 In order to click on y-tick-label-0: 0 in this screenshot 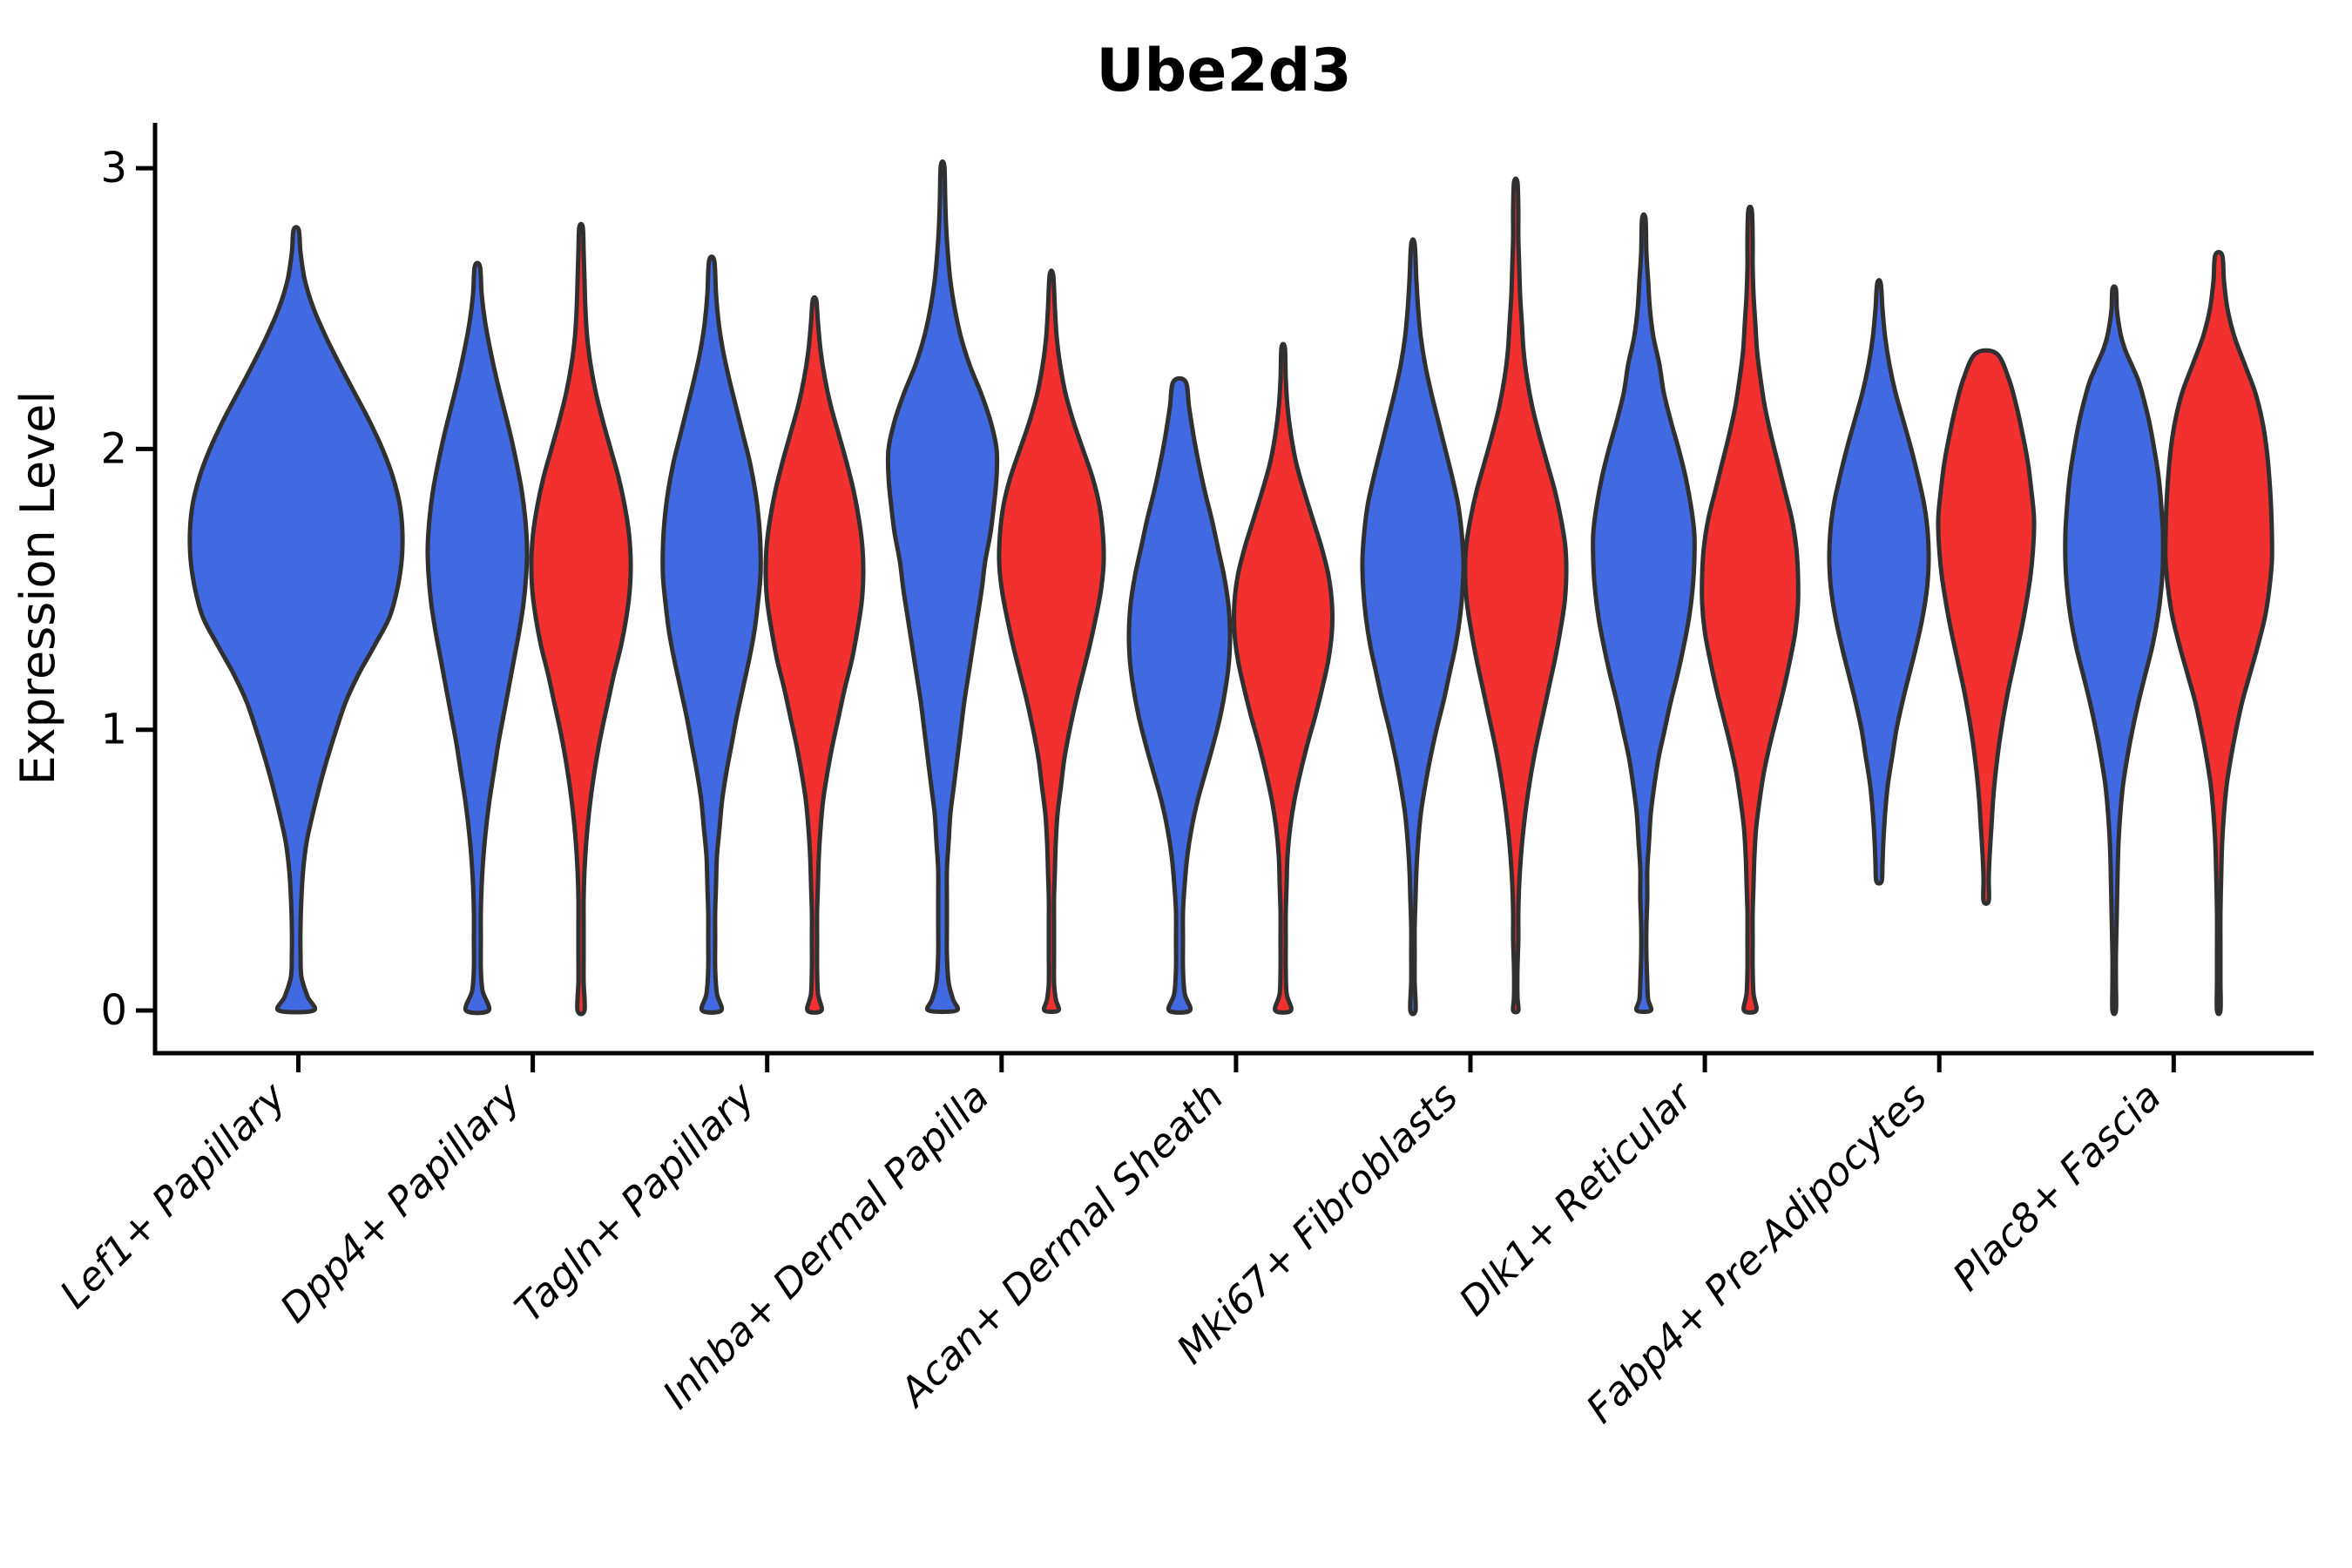, I will do `click(114, 1011)`.